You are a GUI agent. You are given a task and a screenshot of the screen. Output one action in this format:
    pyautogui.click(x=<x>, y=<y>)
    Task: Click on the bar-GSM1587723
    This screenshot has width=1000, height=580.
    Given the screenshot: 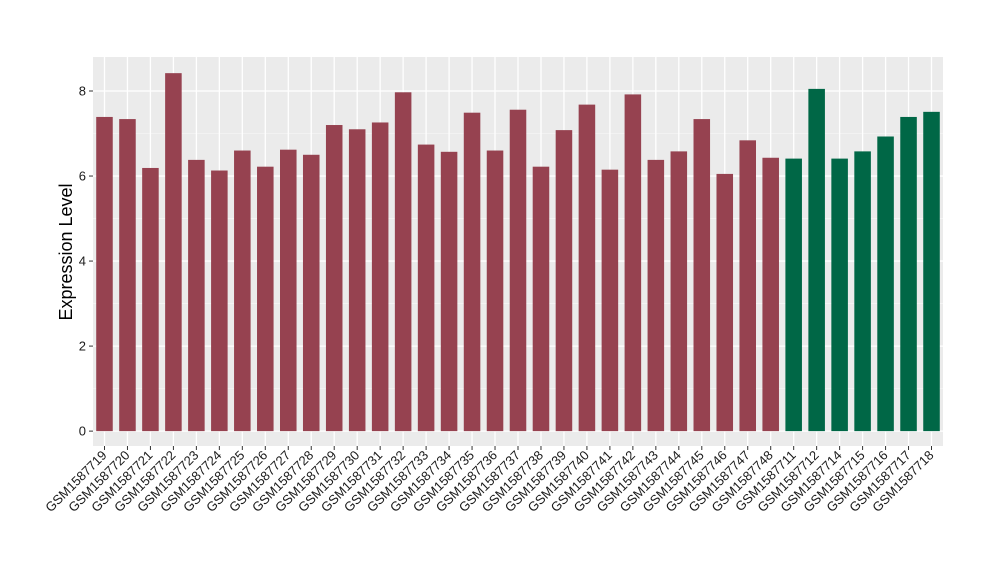 What is the action you would take?
    pyautogui.click(x=196, y=295)
    